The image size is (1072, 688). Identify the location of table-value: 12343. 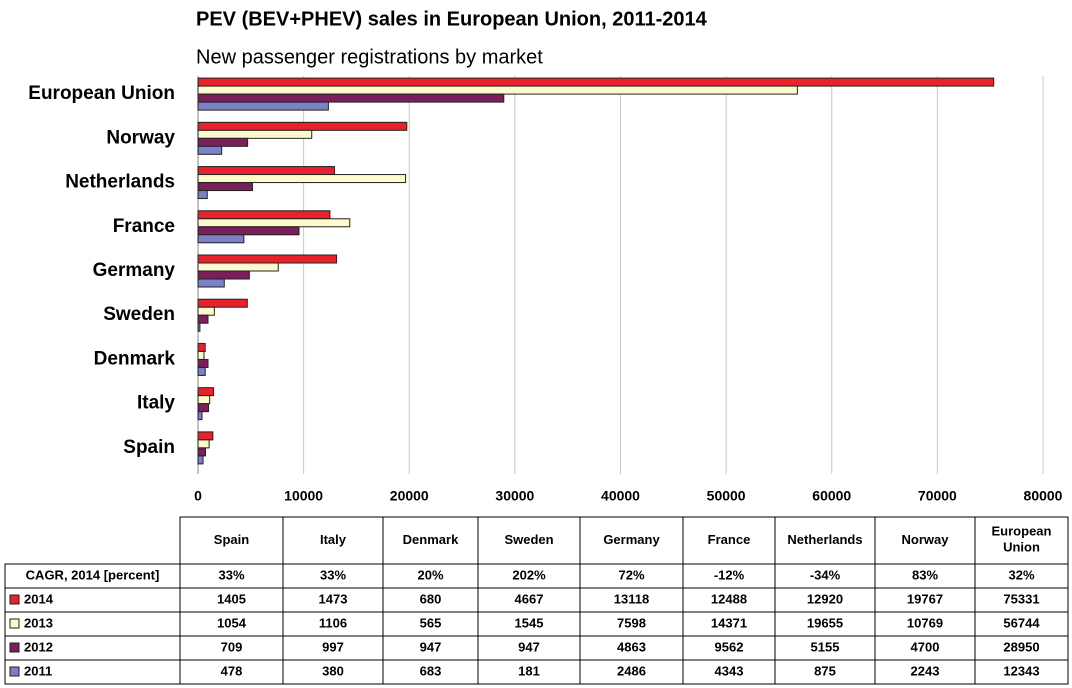
(1021, 670).